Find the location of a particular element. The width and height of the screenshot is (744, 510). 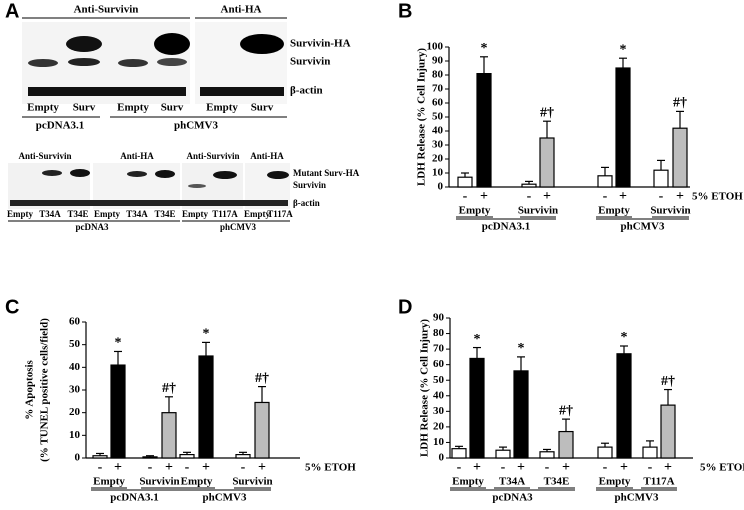

x-tick-label: Survivin is located at coordinates (670, 211).